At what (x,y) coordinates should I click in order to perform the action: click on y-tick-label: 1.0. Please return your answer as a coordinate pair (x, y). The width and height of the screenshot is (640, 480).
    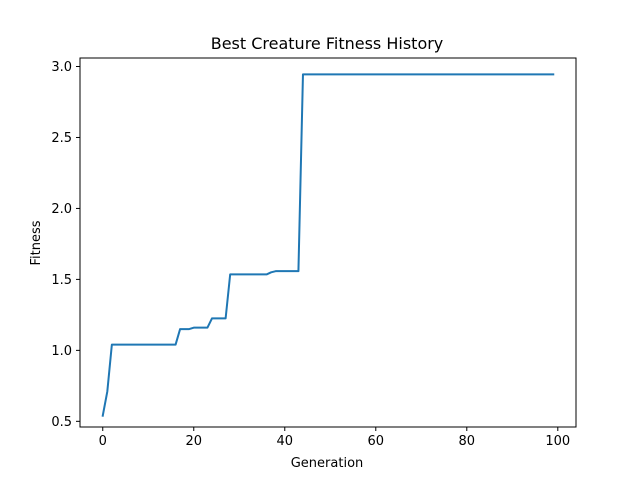
    Looking at the image, I should click on (61, 351).